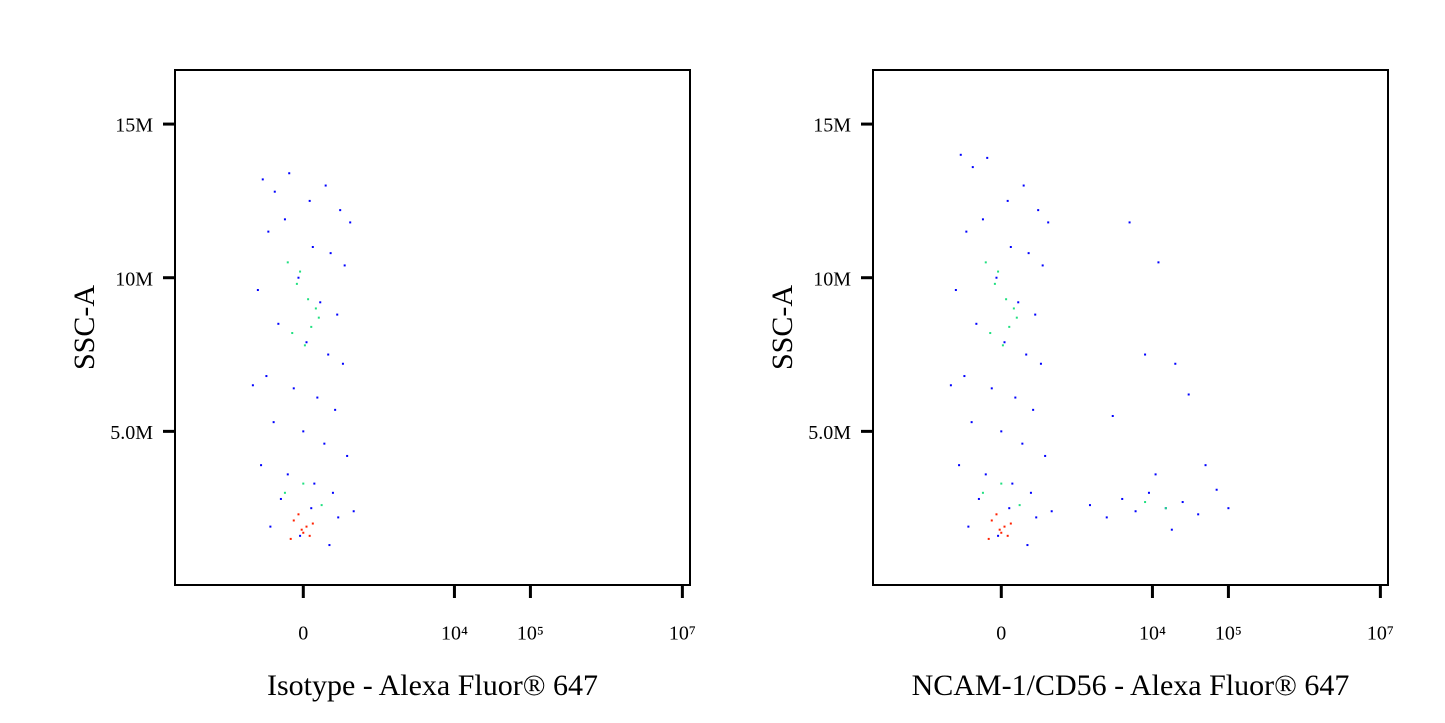 This screenshot has width=1445, height=723. What do you see at coordinates (432, 685) in the screenshot?
I see `x-axis-label: Isotype - Alexa Fluor® 647` at bounding box center [432, 685].